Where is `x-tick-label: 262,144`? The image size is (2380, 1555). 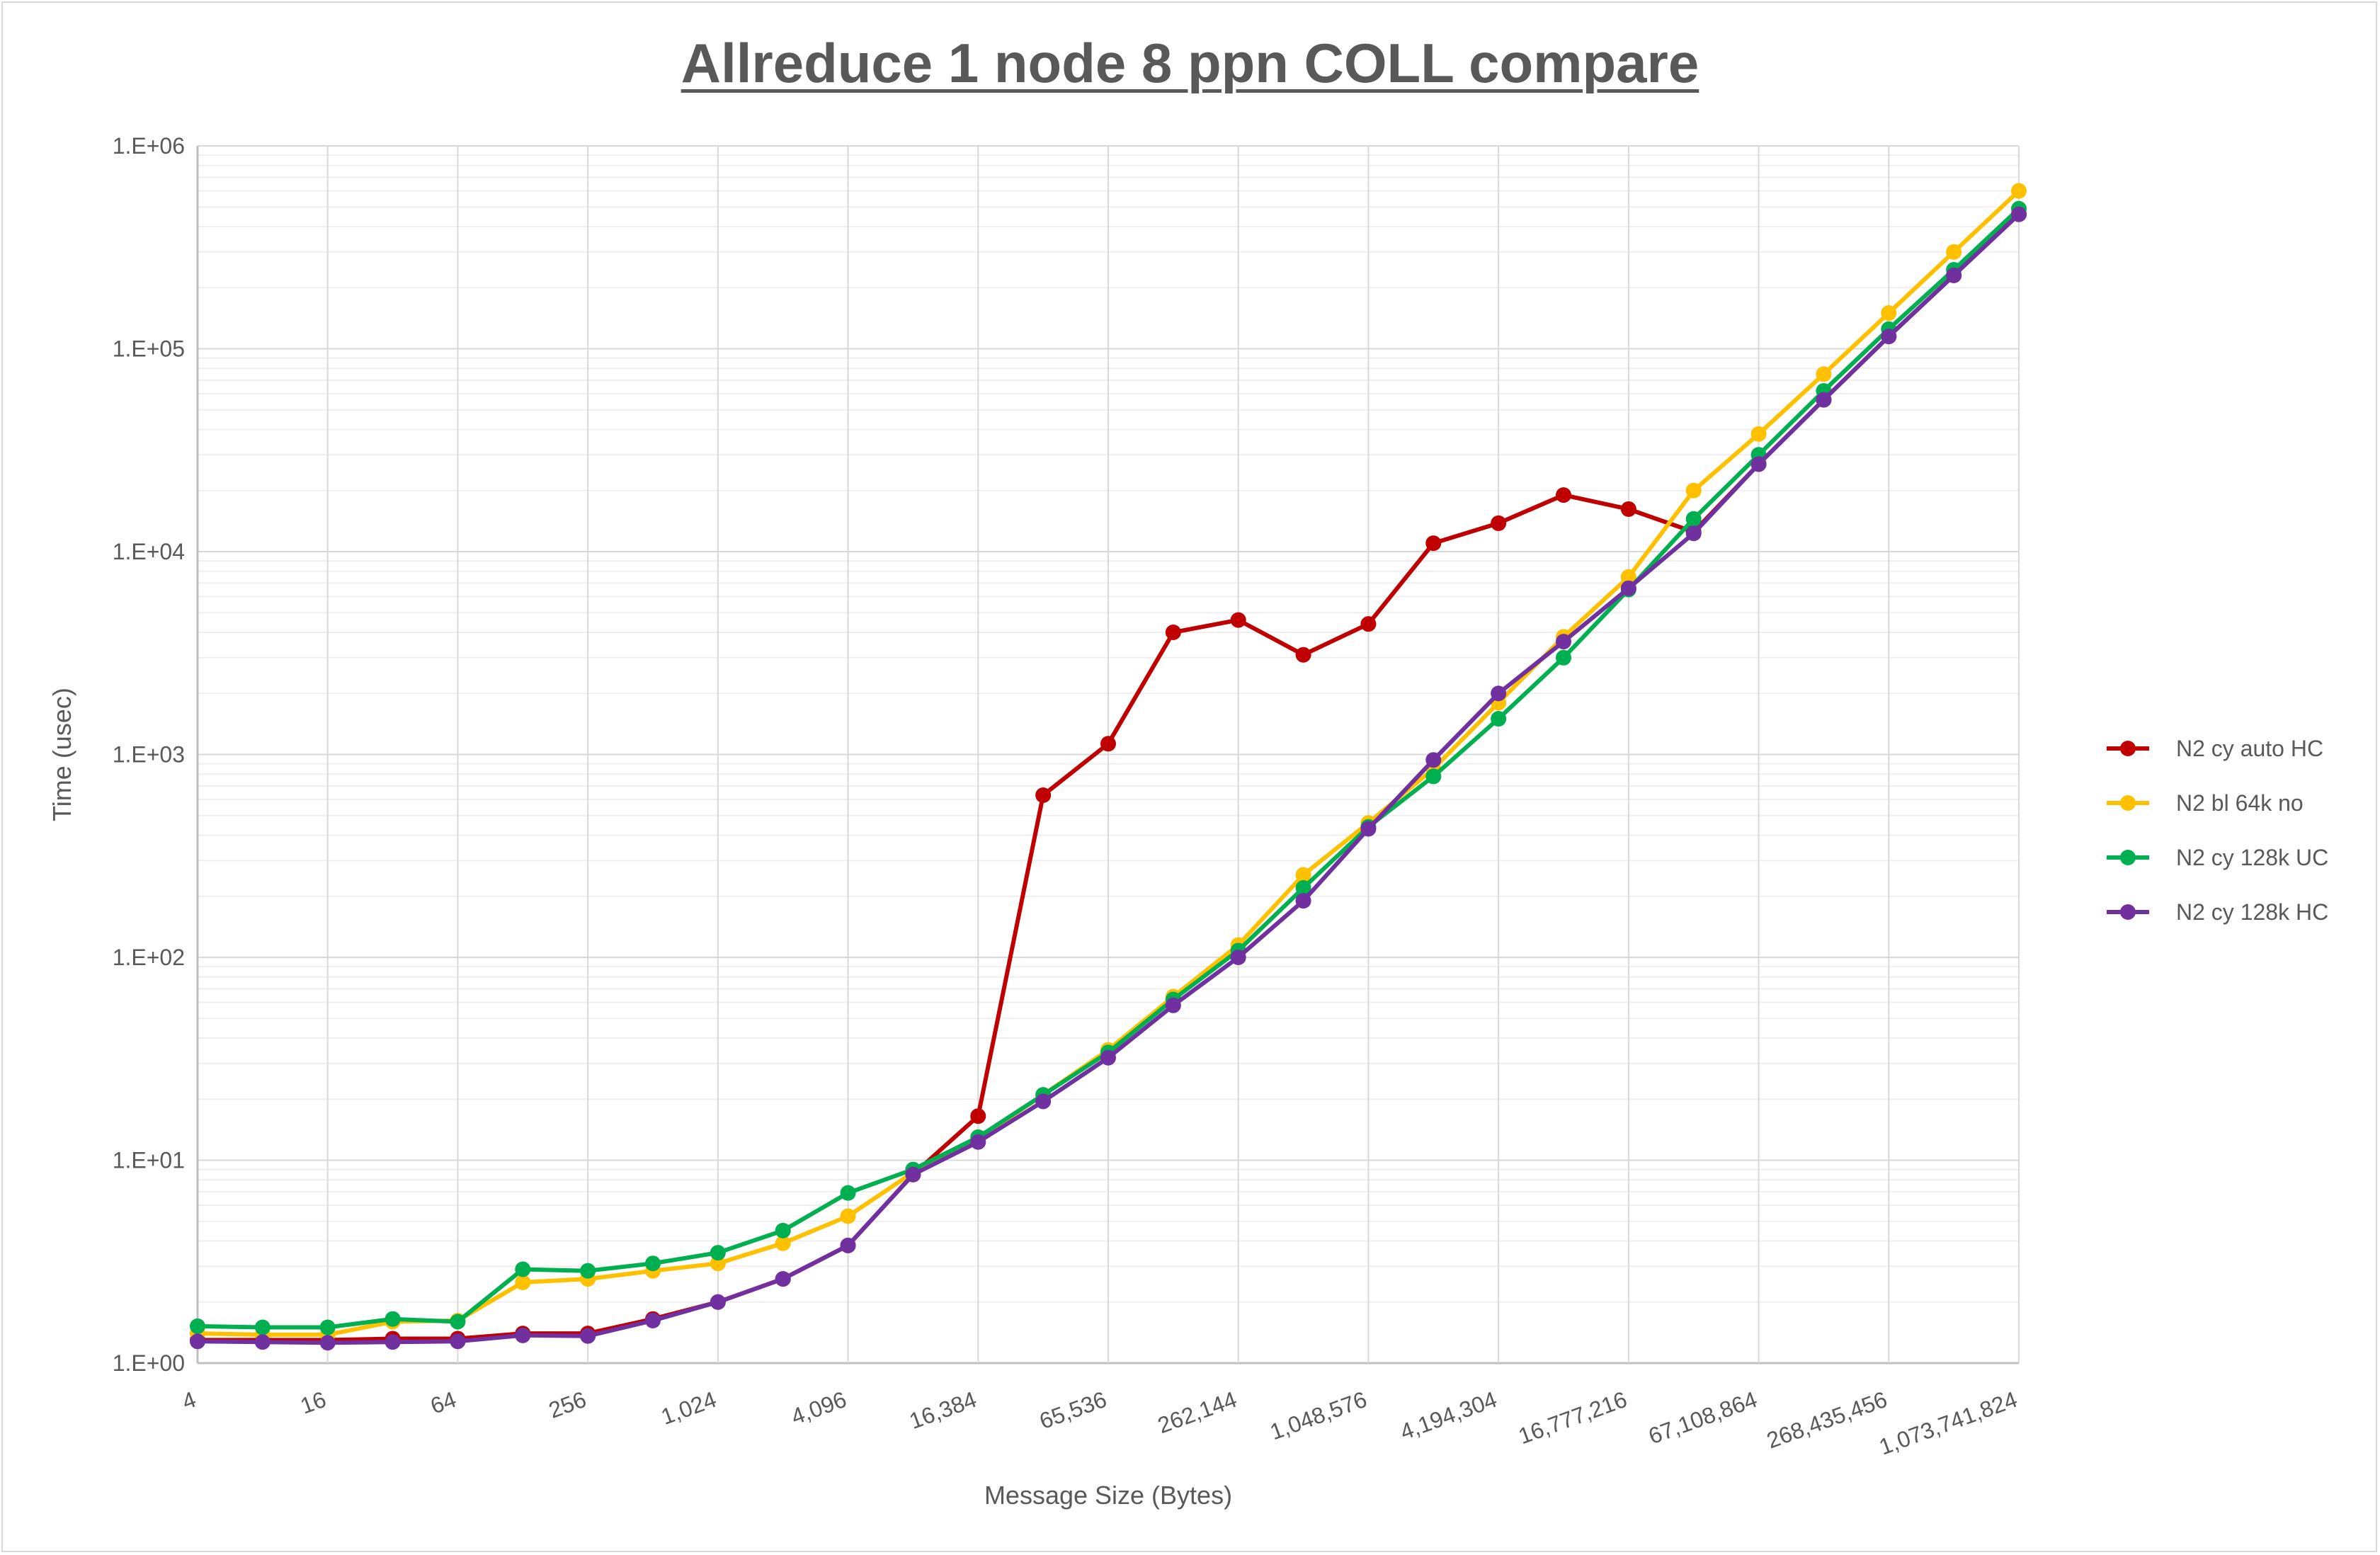 x-tick-label: 262,144 is located at coordinates (1197, 1412).